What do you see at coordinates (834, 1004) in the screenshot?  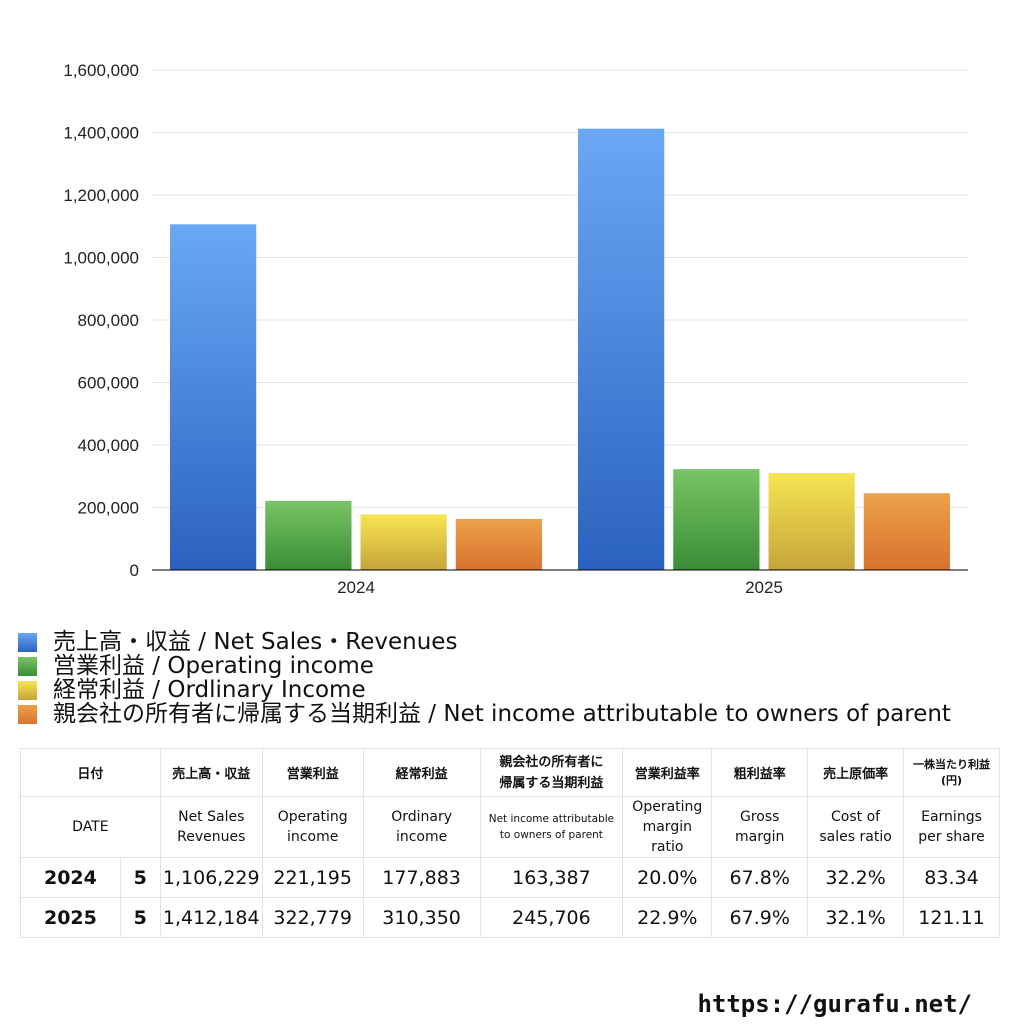 I see `source-url: https://gurafu.net/` at bounding box center [834, 1004].